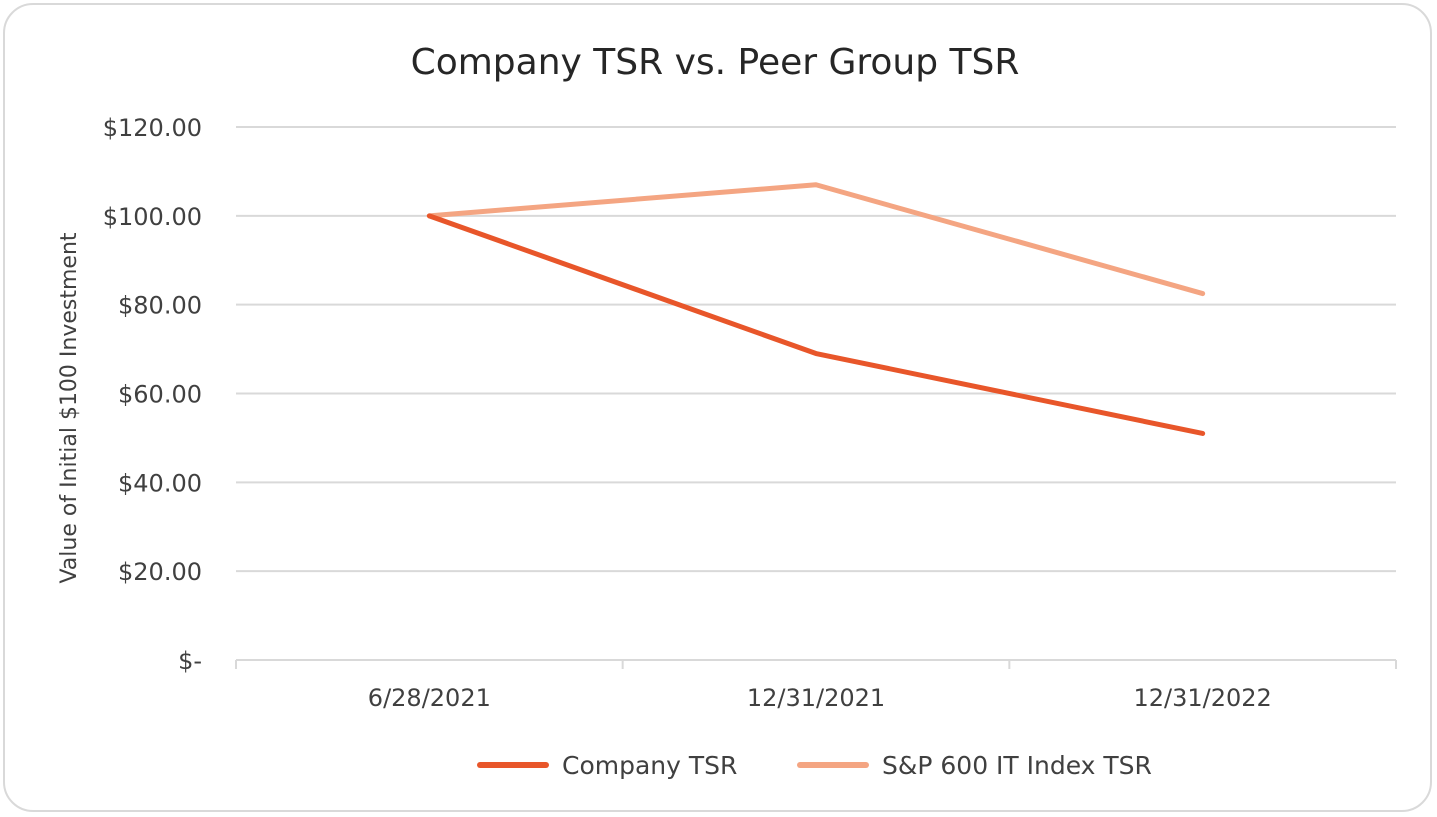  What do you see at coordinates (152, 217) in the screenshot?
I see `y-tick-label: $100.00` at bounding box center [152, 217].